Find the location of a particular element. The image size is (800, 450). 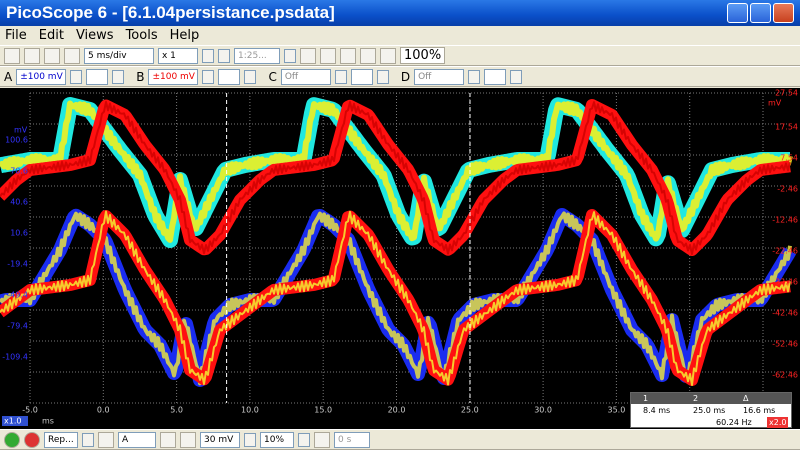

meas-header is located at coordinates (711, 398).